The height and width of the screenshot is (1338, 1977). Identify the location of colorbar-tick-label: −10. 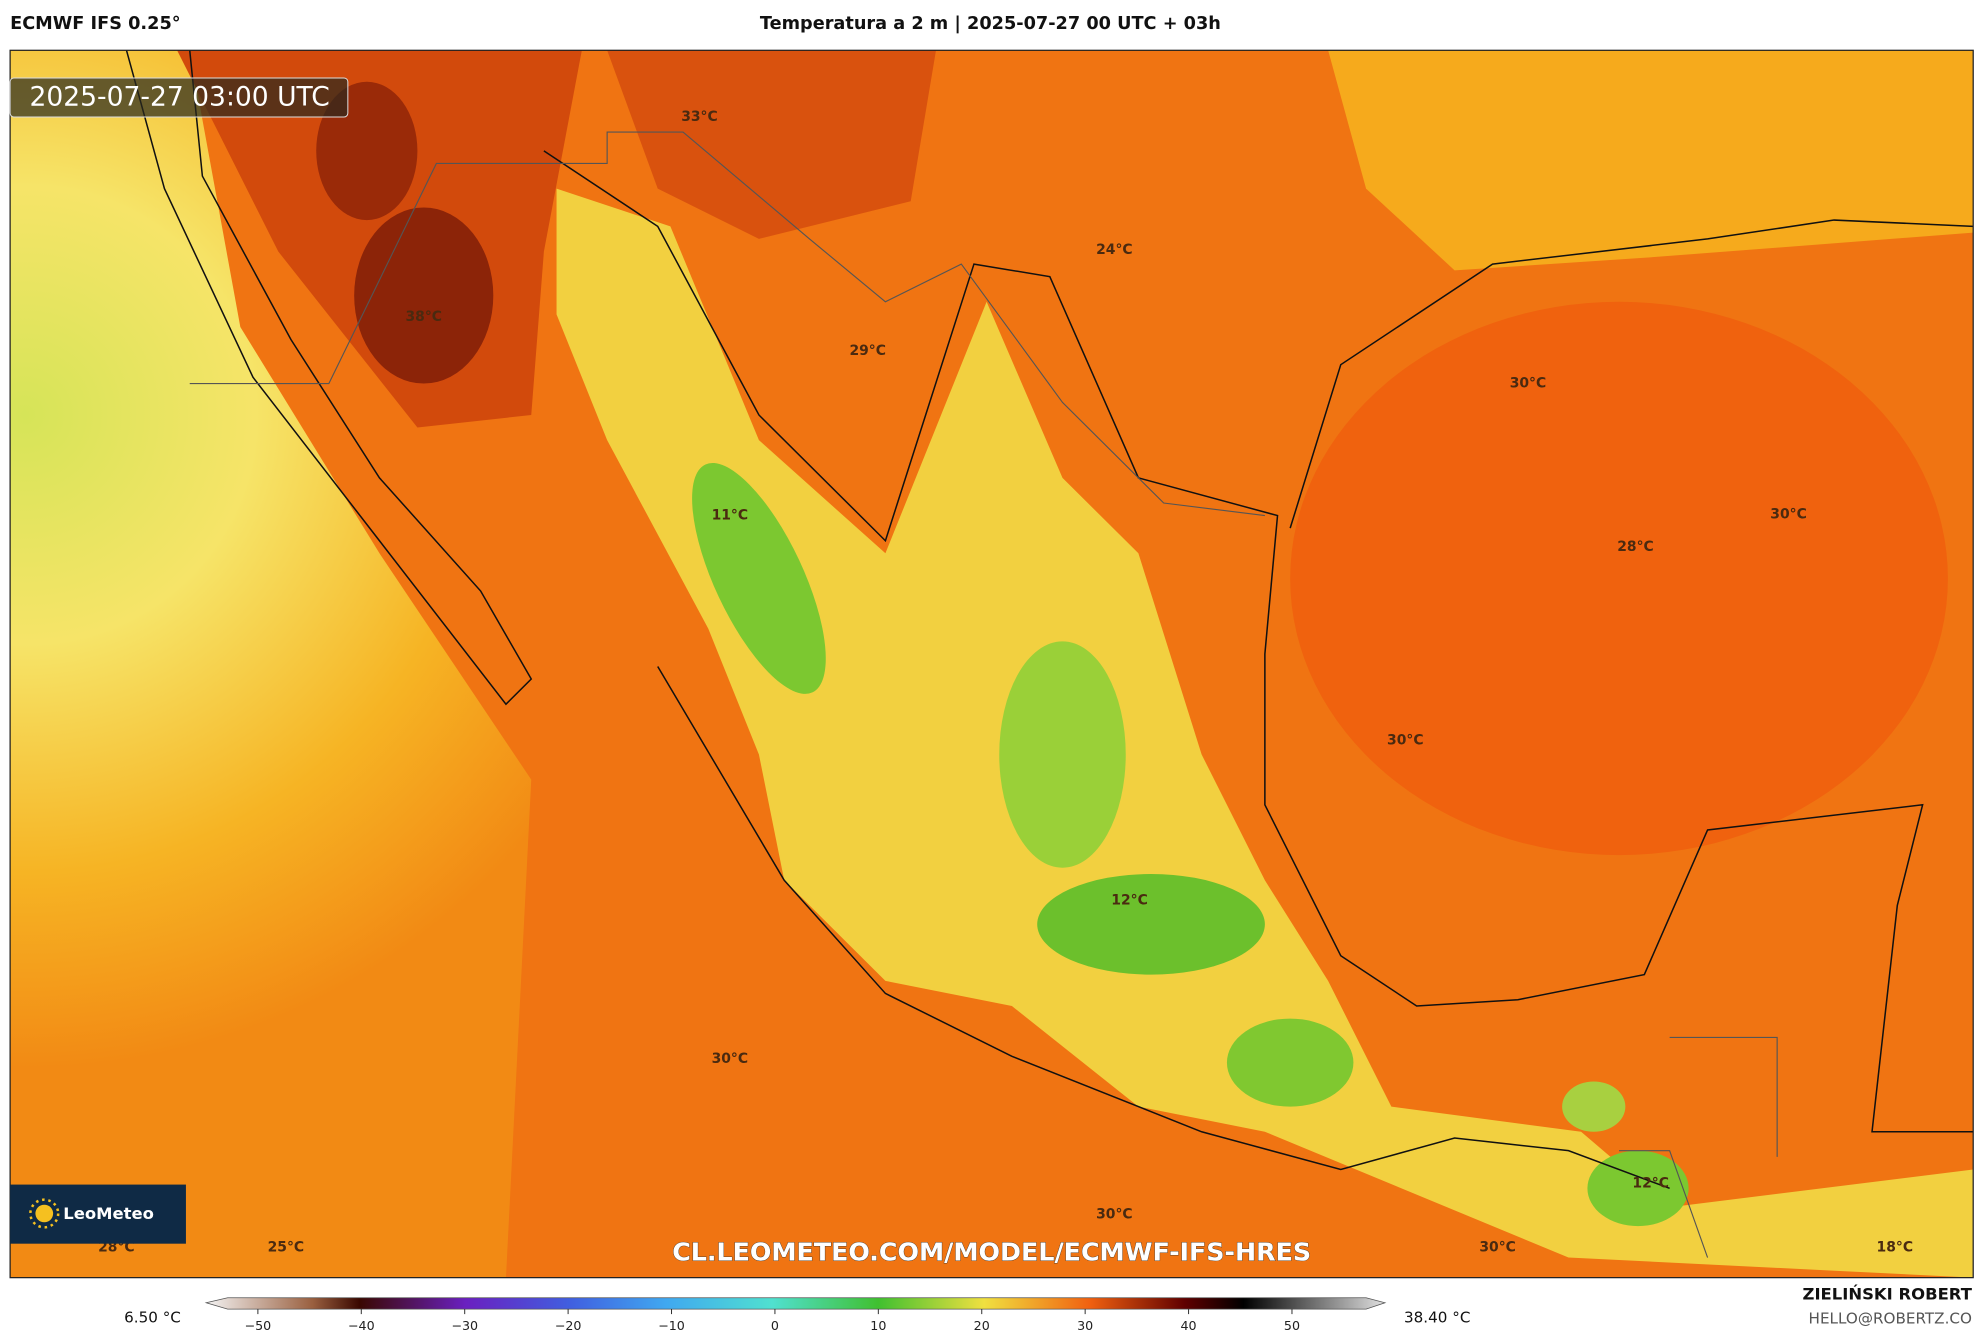
(671, 1325).